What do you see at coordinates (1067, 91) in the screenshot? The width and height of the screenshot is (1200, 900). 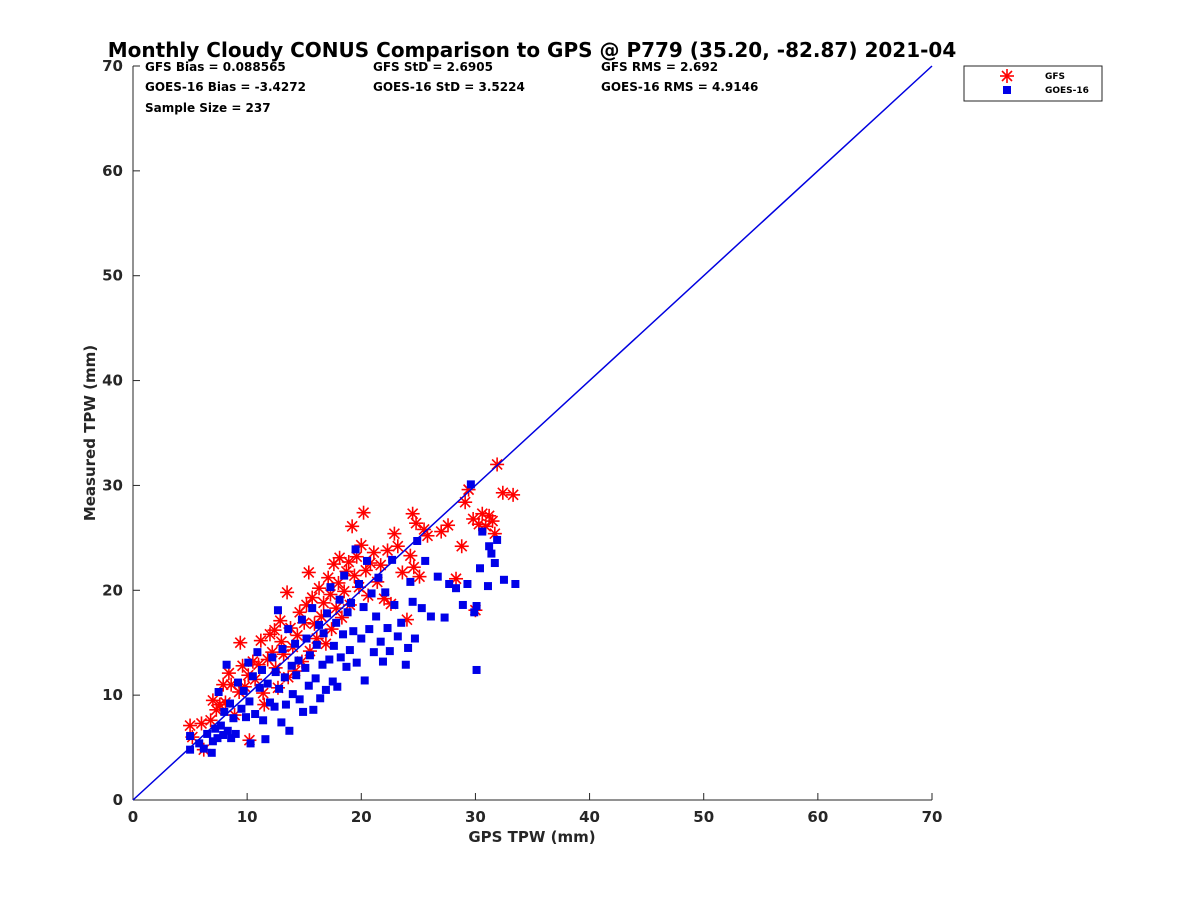 I see `legend-goes16-label: GOES-16` at bounding box center [1067, 91].